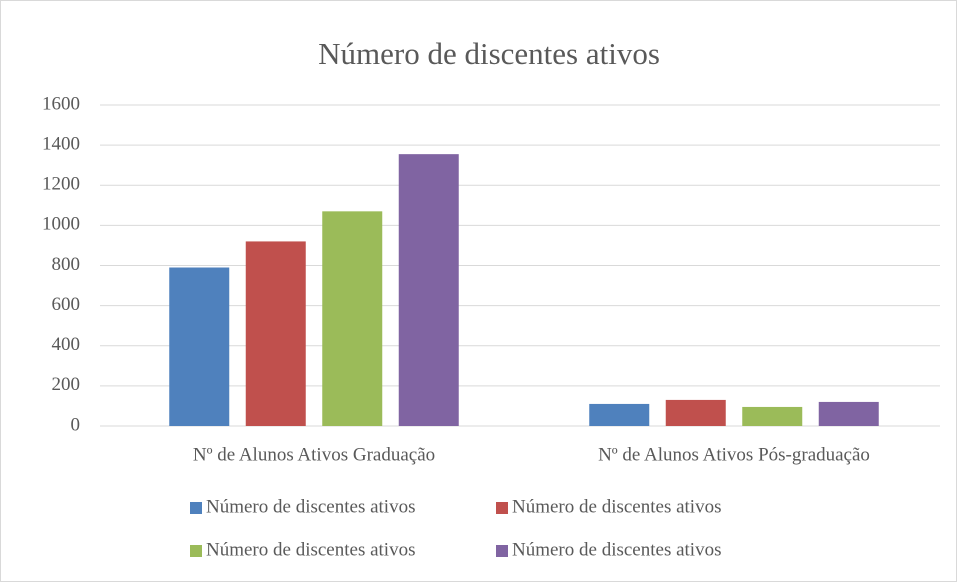 The width and height of the screenshot is (958, 583). I want to click on x-tick-label: Nº de Alunos Ativos Graduação, so click(314, 454).